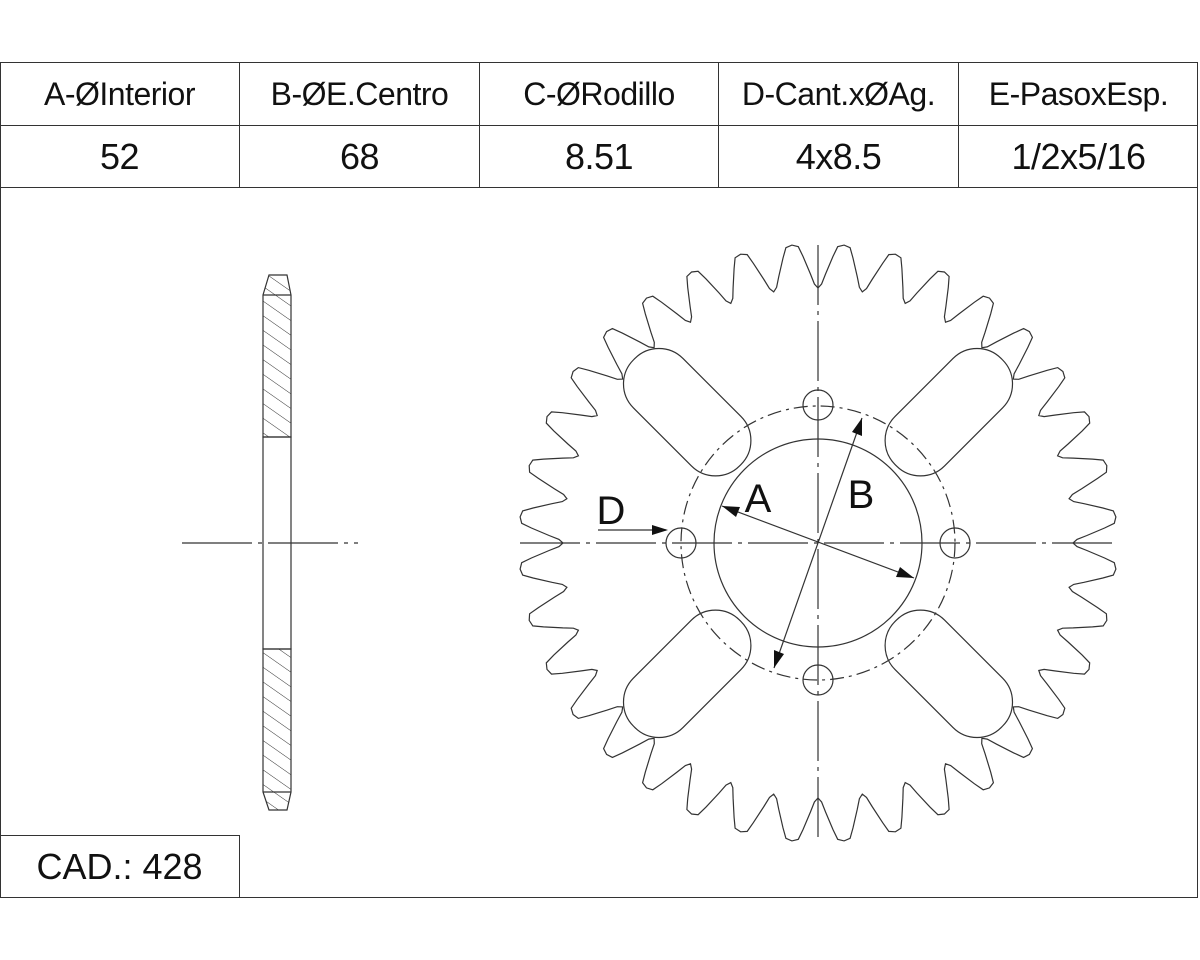 This screenshot has height=960, width=1200. Describe the element at coordinates (599, 93) in the screenshot. I see `header-roller-diameter: C-ØRodillo` at that location.